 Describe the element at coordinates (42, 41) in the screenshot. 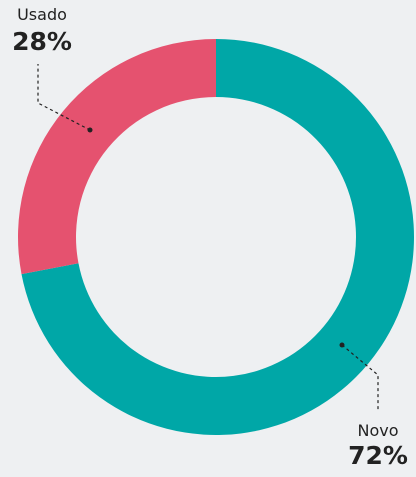

I see `value-label: 28%` at that location.